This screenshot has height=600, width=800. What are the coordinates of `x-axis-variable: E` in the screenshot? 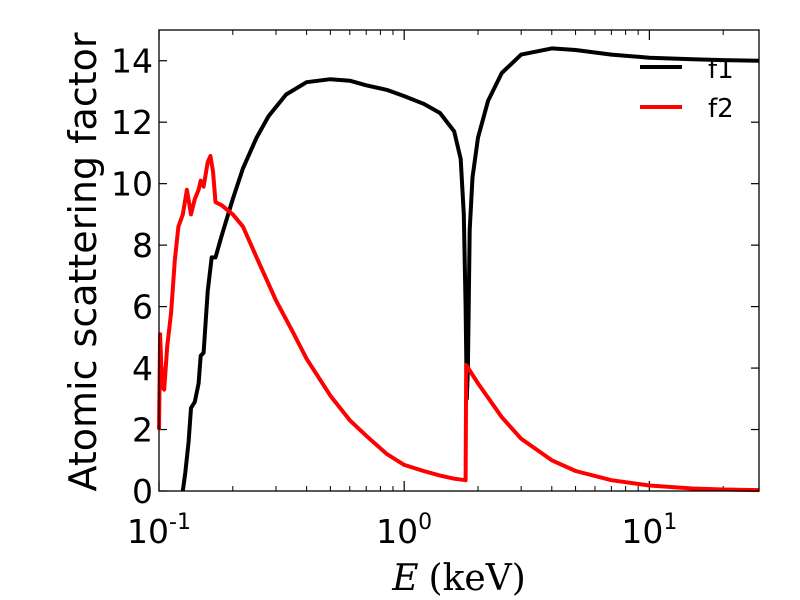 It's located at (404, 578).